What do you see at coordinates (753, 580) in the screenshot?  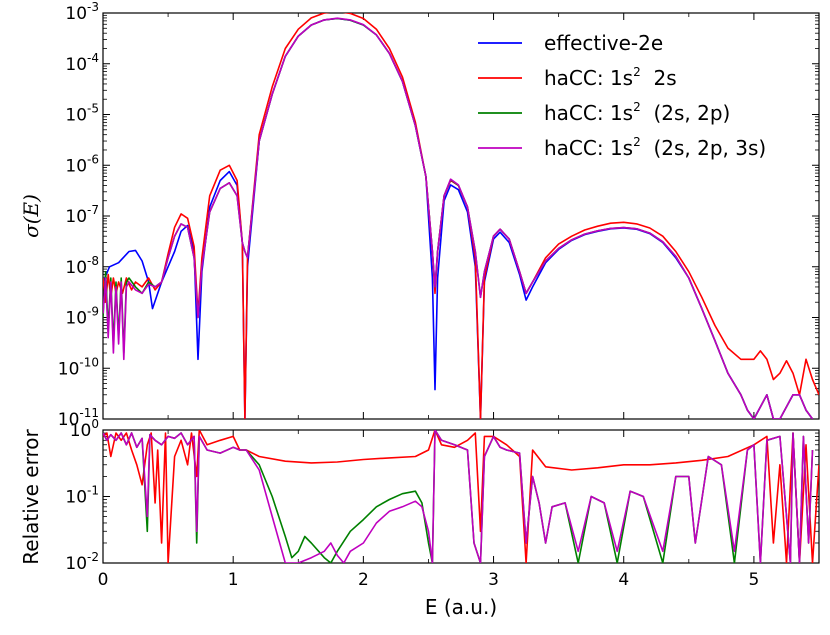 I see `x-tick-label: 5` at bounding box center [753, 580].